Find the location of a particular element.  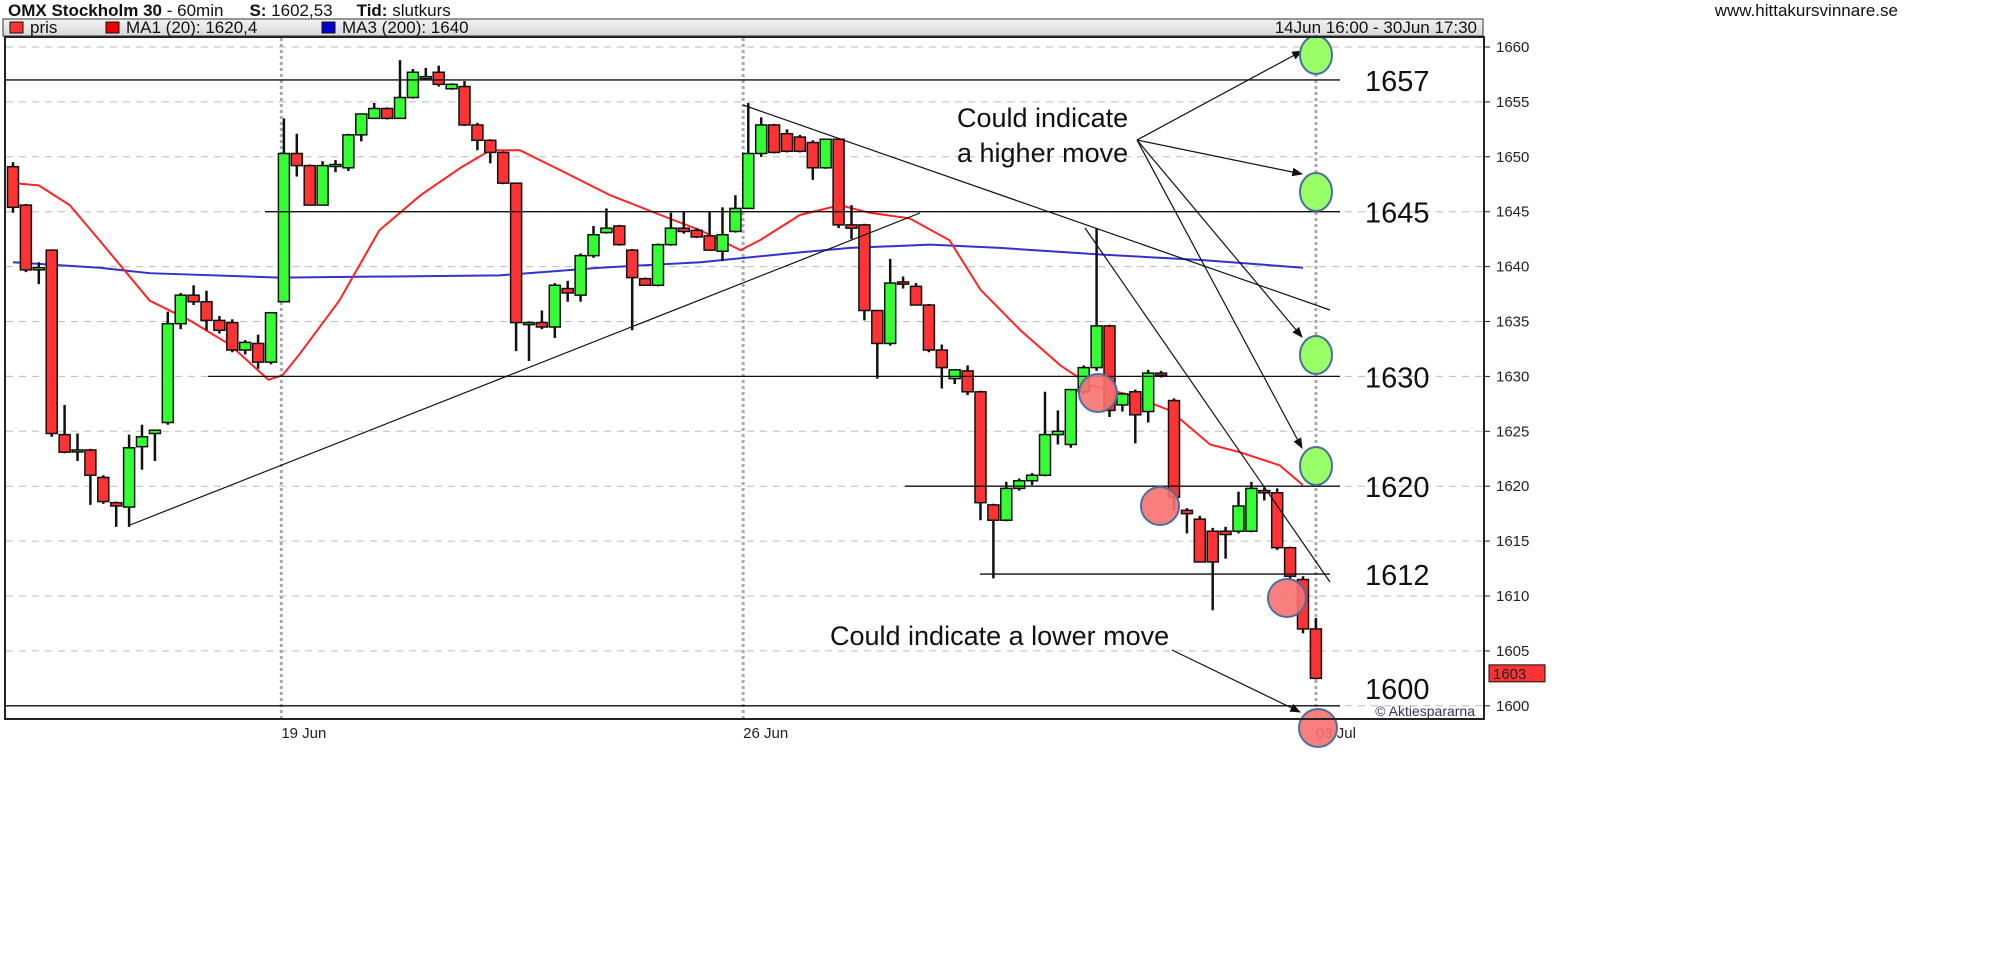

y-tick-label: 1635 is located at coordinates (1512, 322).